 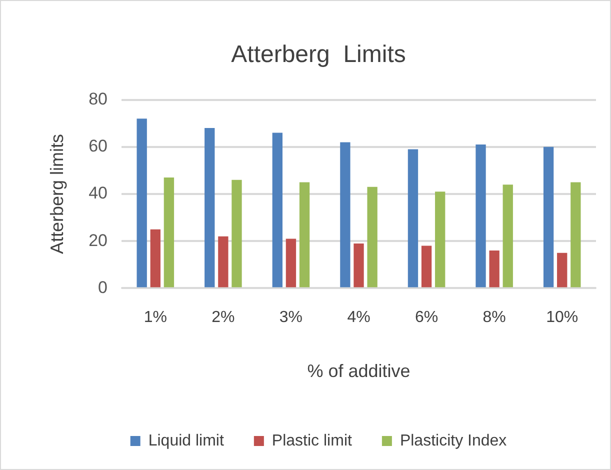 I want to click on x-tick-label: 4%, so click(x=358, y=317).